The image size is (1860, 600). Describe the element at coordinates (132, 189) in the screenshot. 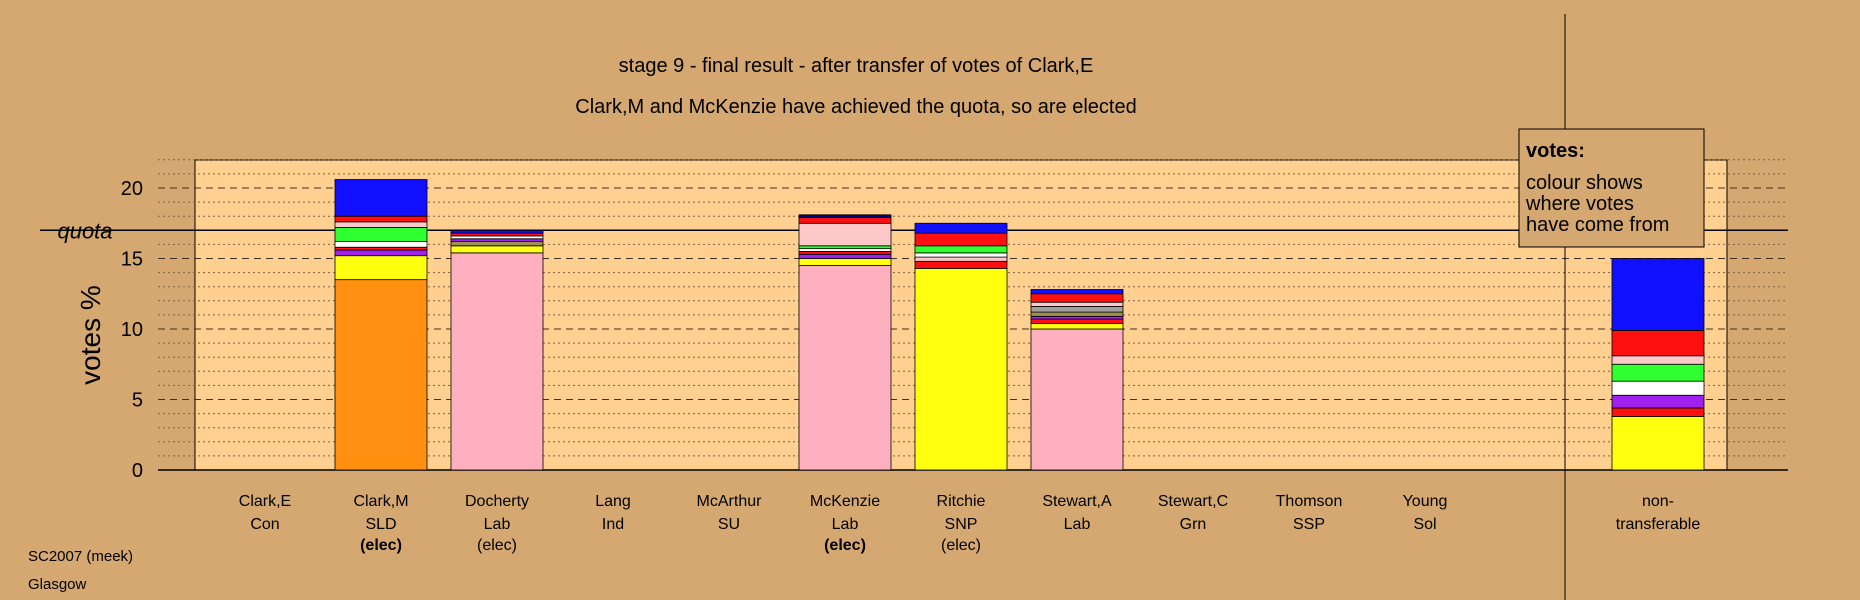

I see `y-tick-label: 20` at that location.